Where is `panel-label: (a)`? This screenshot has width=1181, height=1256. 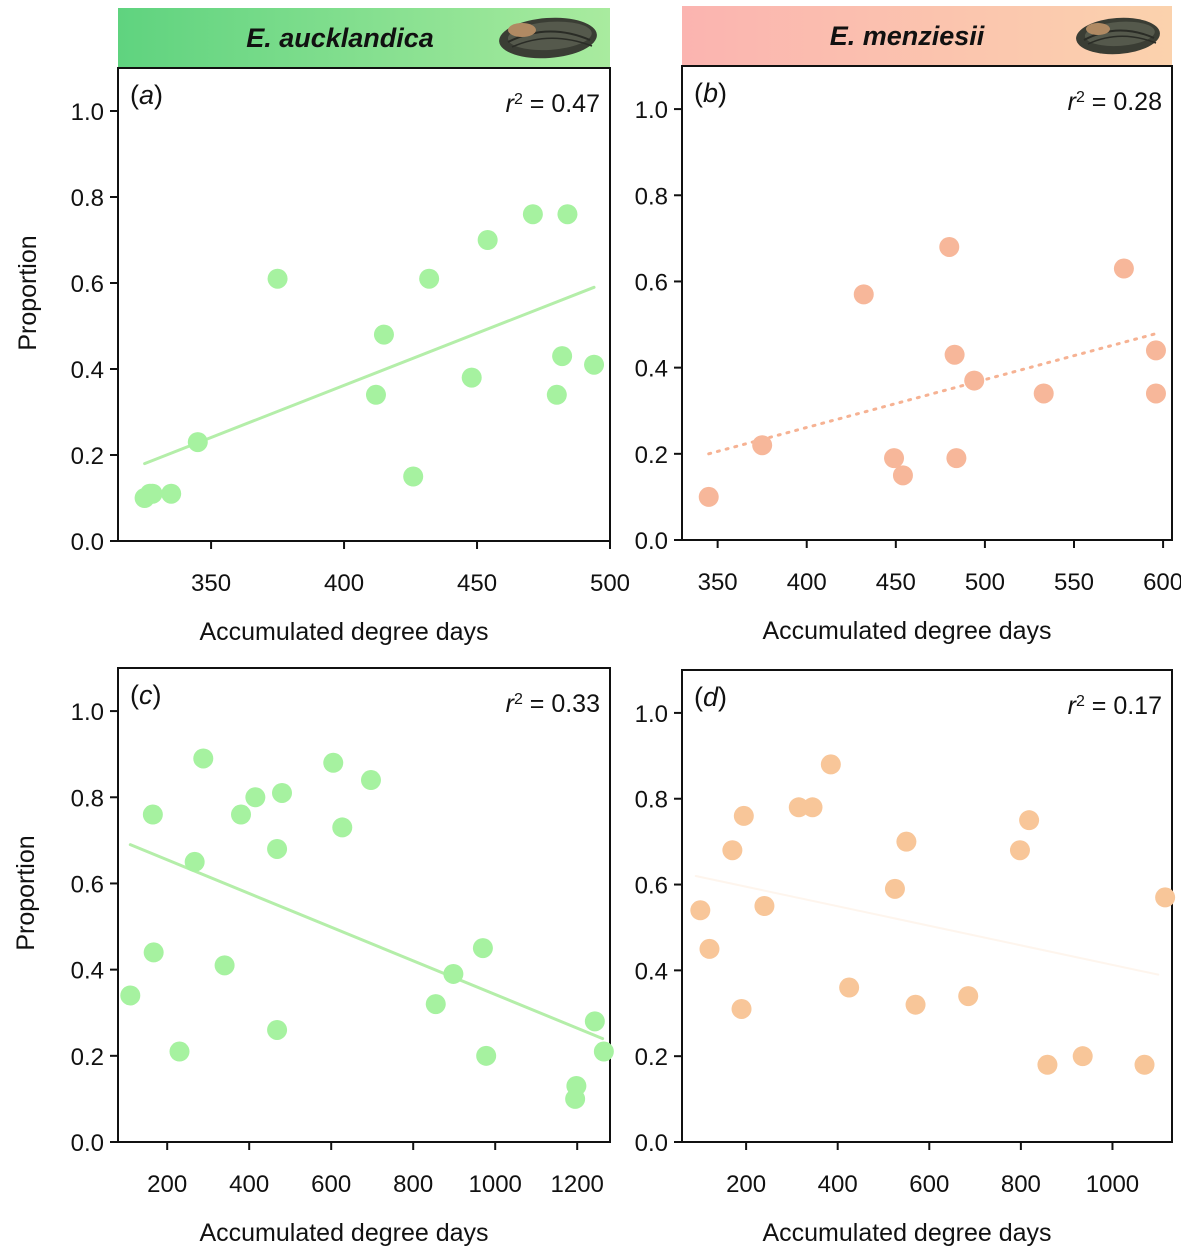 panel-label: (a) is located at coordinates (146, 95).